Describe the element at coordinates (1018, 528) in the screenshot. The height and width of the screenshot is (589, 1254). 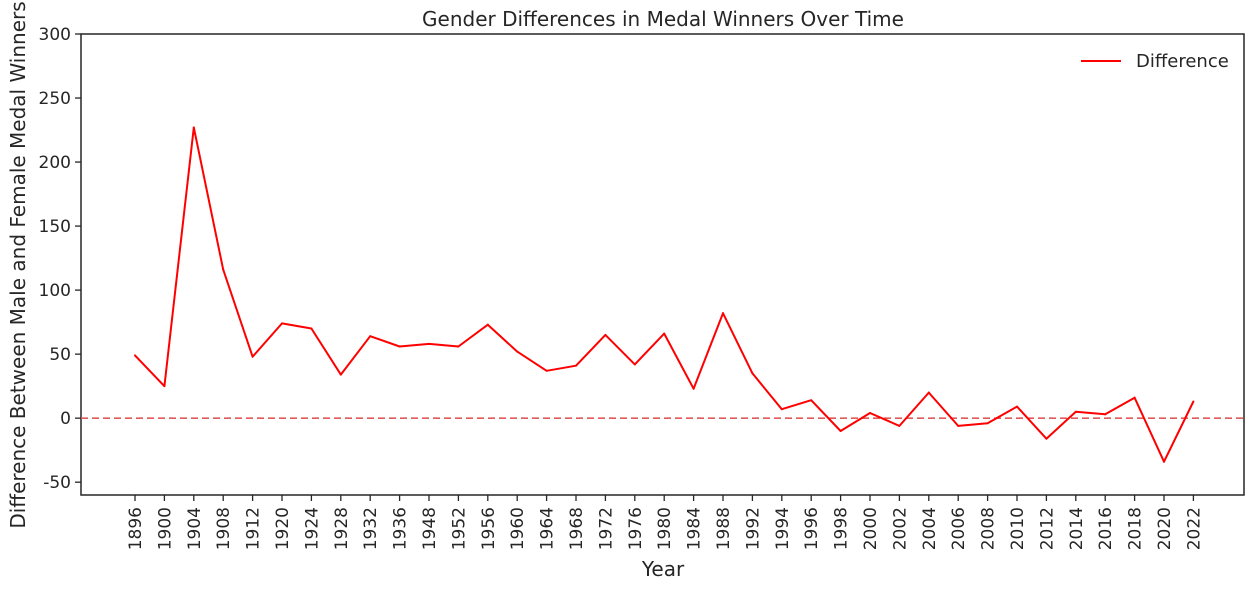
I see `x-tick-label: 2010` at that location.